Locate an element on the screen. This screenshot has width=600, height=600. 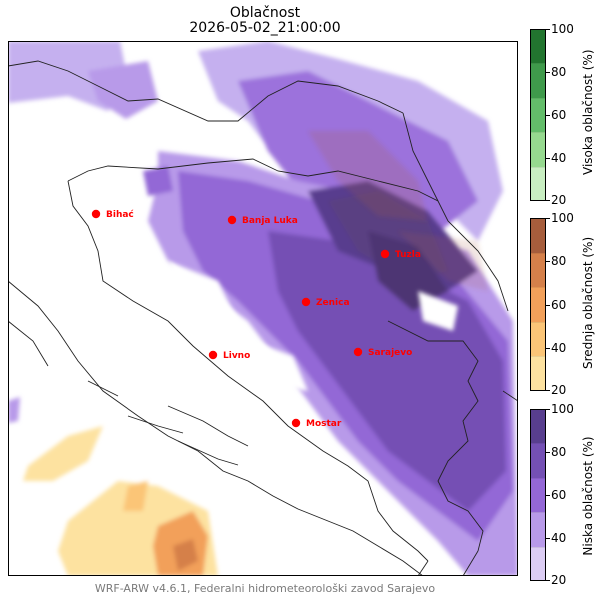
high-cloud-tick-60: 60 is located at coordinates (559, 115).